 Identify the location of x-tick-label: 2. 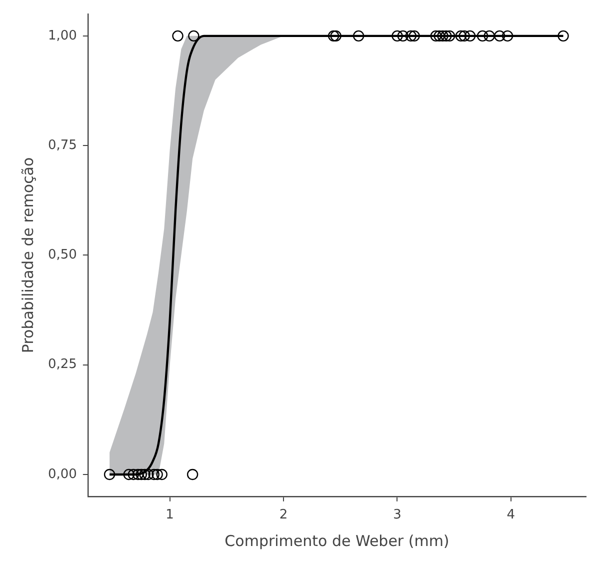
(283, 515).